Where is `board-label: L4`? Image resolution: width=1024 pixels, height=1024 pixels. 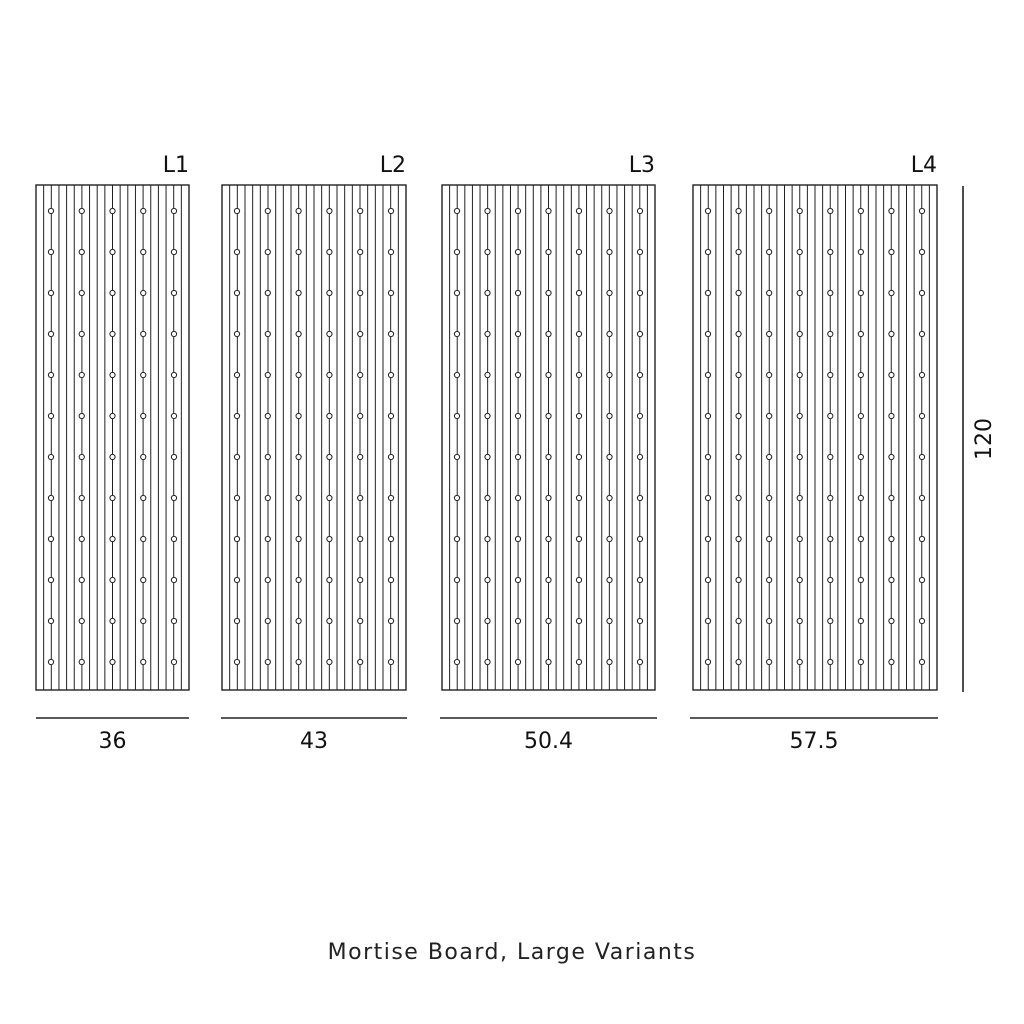 board-label: L4 is located at coordinates (924, 165).